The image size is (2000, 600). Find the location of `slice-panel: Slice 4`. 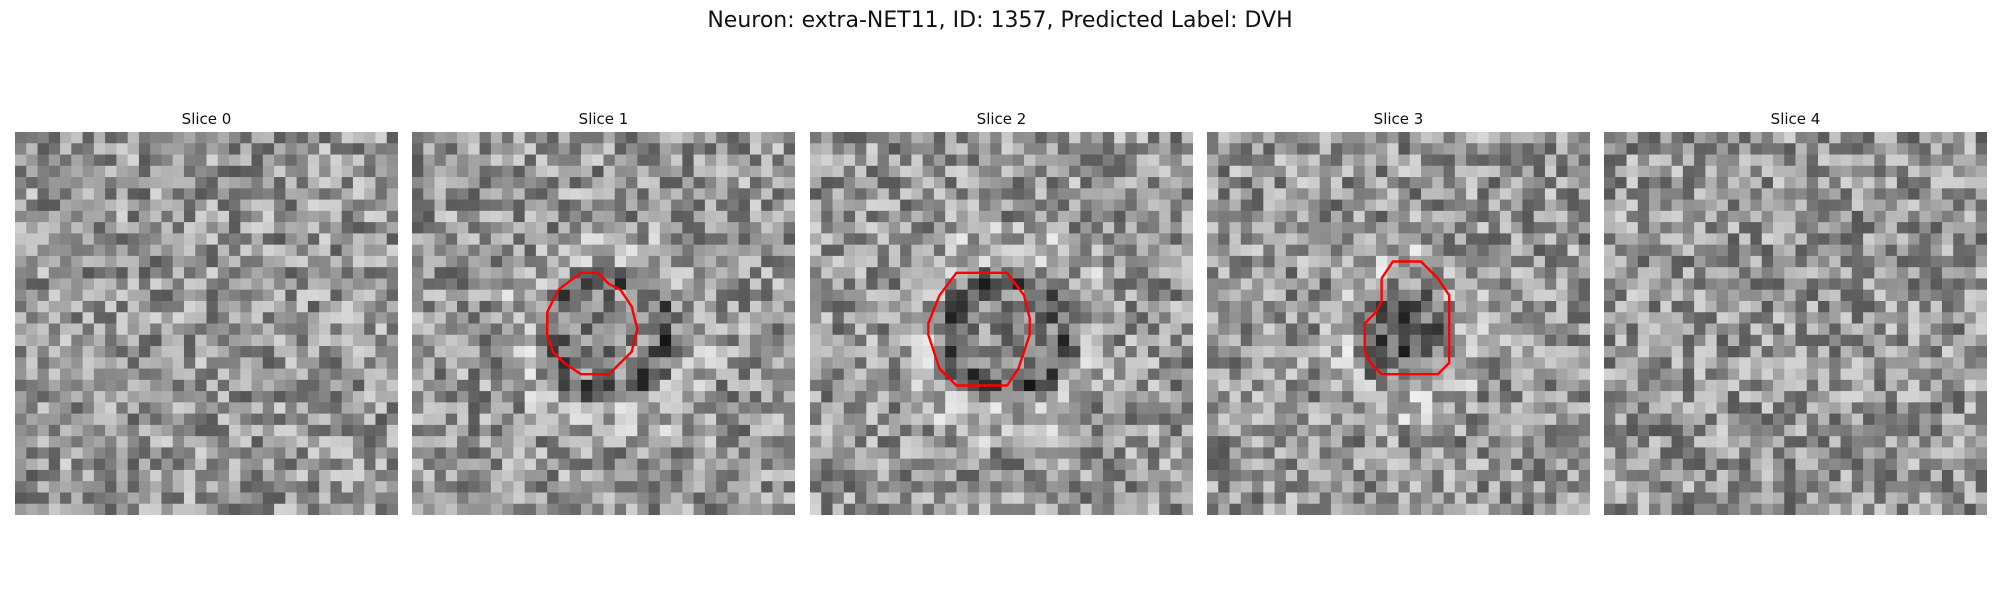

slice-panel: Slice 4 is located at coordinates (1795, 312).